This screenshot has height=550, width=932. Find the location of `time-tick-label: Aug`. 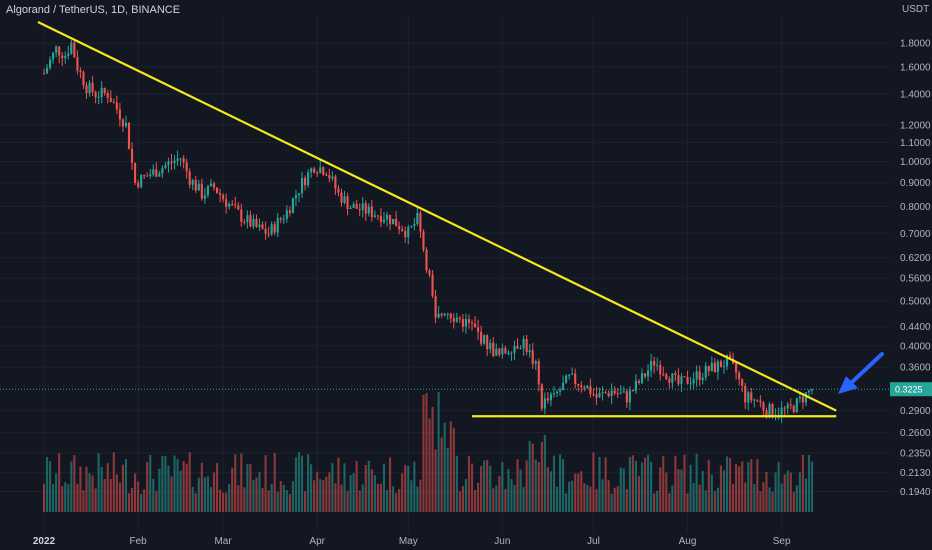

time-tick-label: Aug is located at coordinates (688, 541).